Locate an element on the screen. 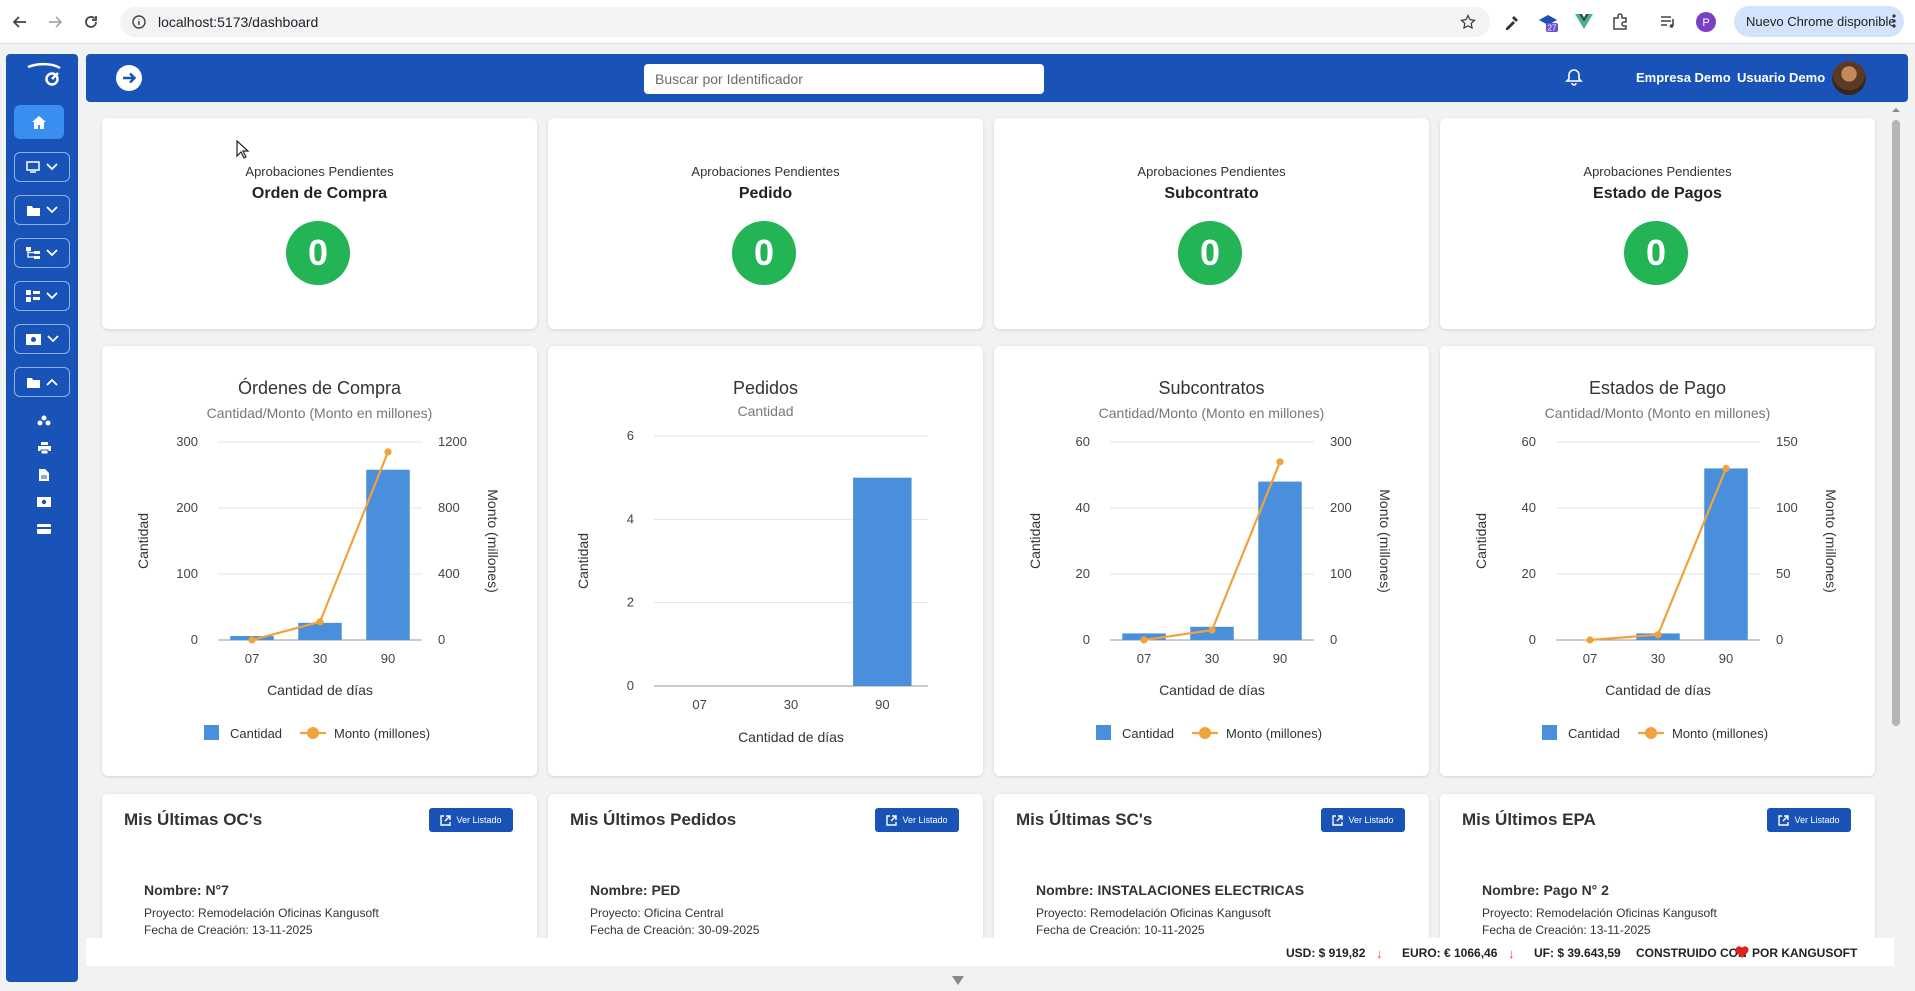 Image resolution: width=1915 pixels, height=991 pixels. card-icon is located at coordinates (44, 529).